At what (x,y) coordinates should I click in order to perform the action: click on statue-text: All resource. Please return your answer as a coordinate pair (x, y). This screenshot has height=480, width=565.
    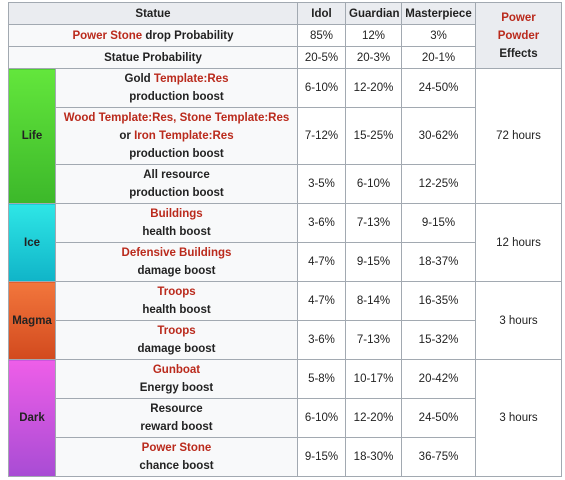
    Looking at the image, I should click on (176, 175).